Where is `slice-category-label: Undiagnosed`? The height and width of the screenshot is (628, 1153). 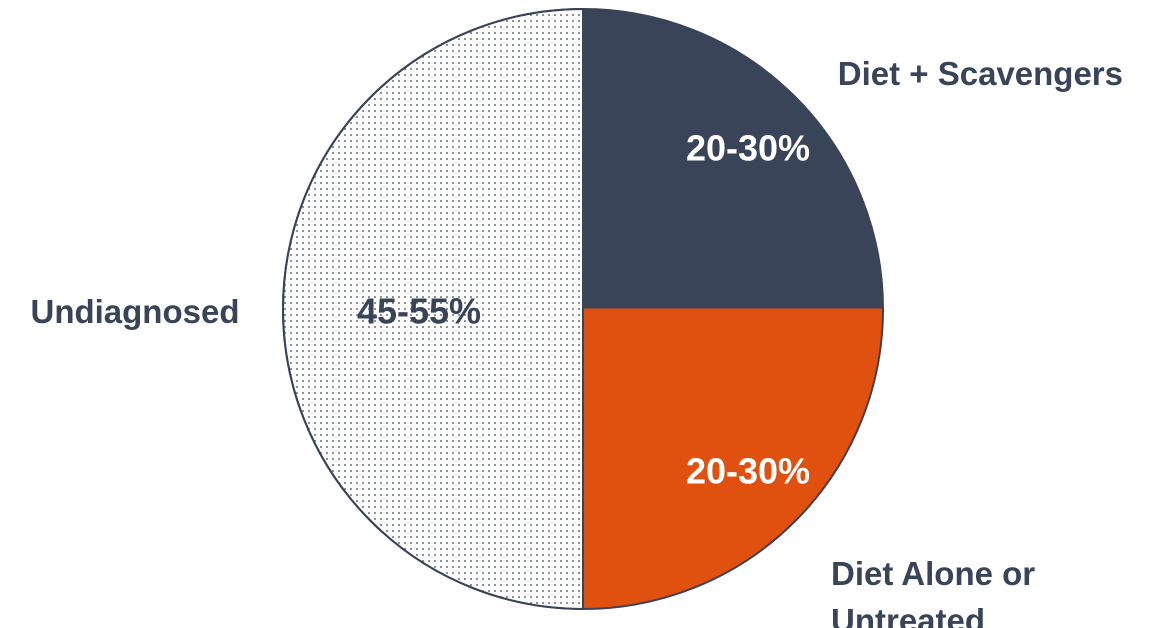
slice-category-label: Undiagnosed is located at coordinates (134, 311).